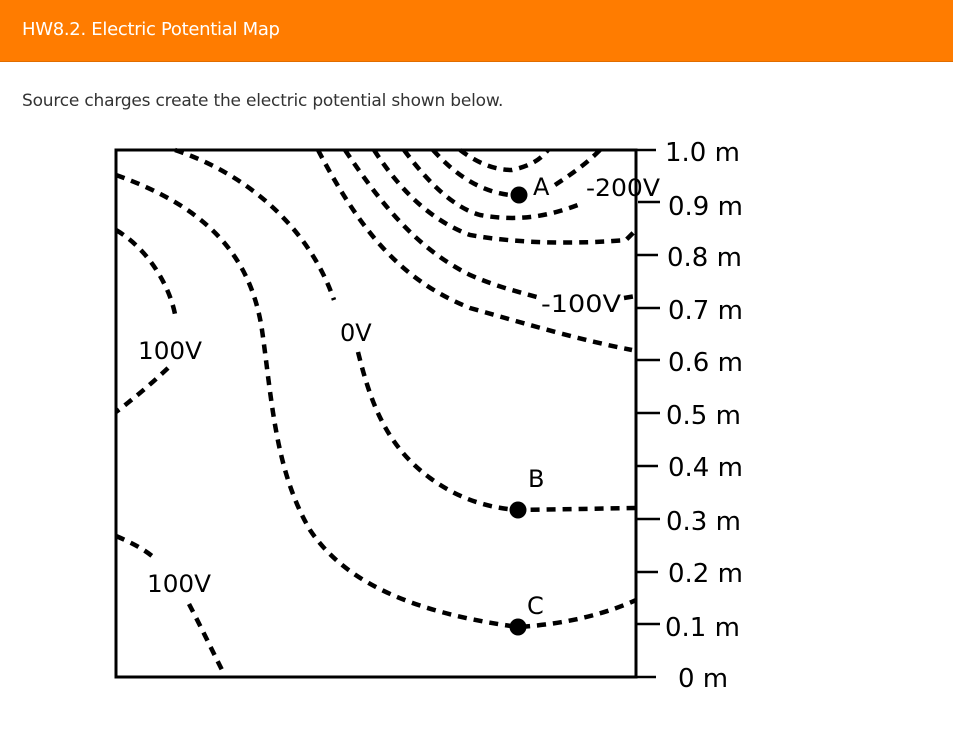 The height and width of the screenshot is (747, 953). I want to click on tick-label-0.6: 0.6 m, so click(705, 363).